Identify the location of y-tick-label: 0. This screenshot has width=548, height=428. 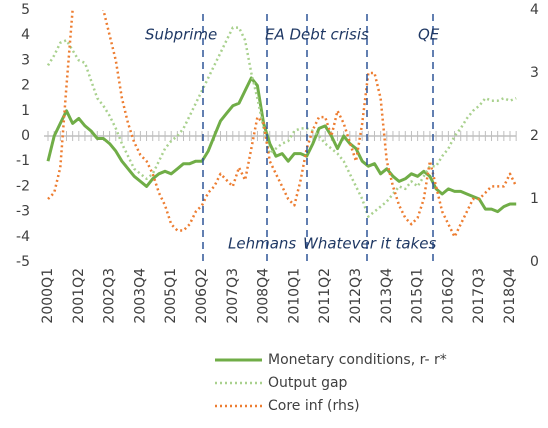
(25, 136).